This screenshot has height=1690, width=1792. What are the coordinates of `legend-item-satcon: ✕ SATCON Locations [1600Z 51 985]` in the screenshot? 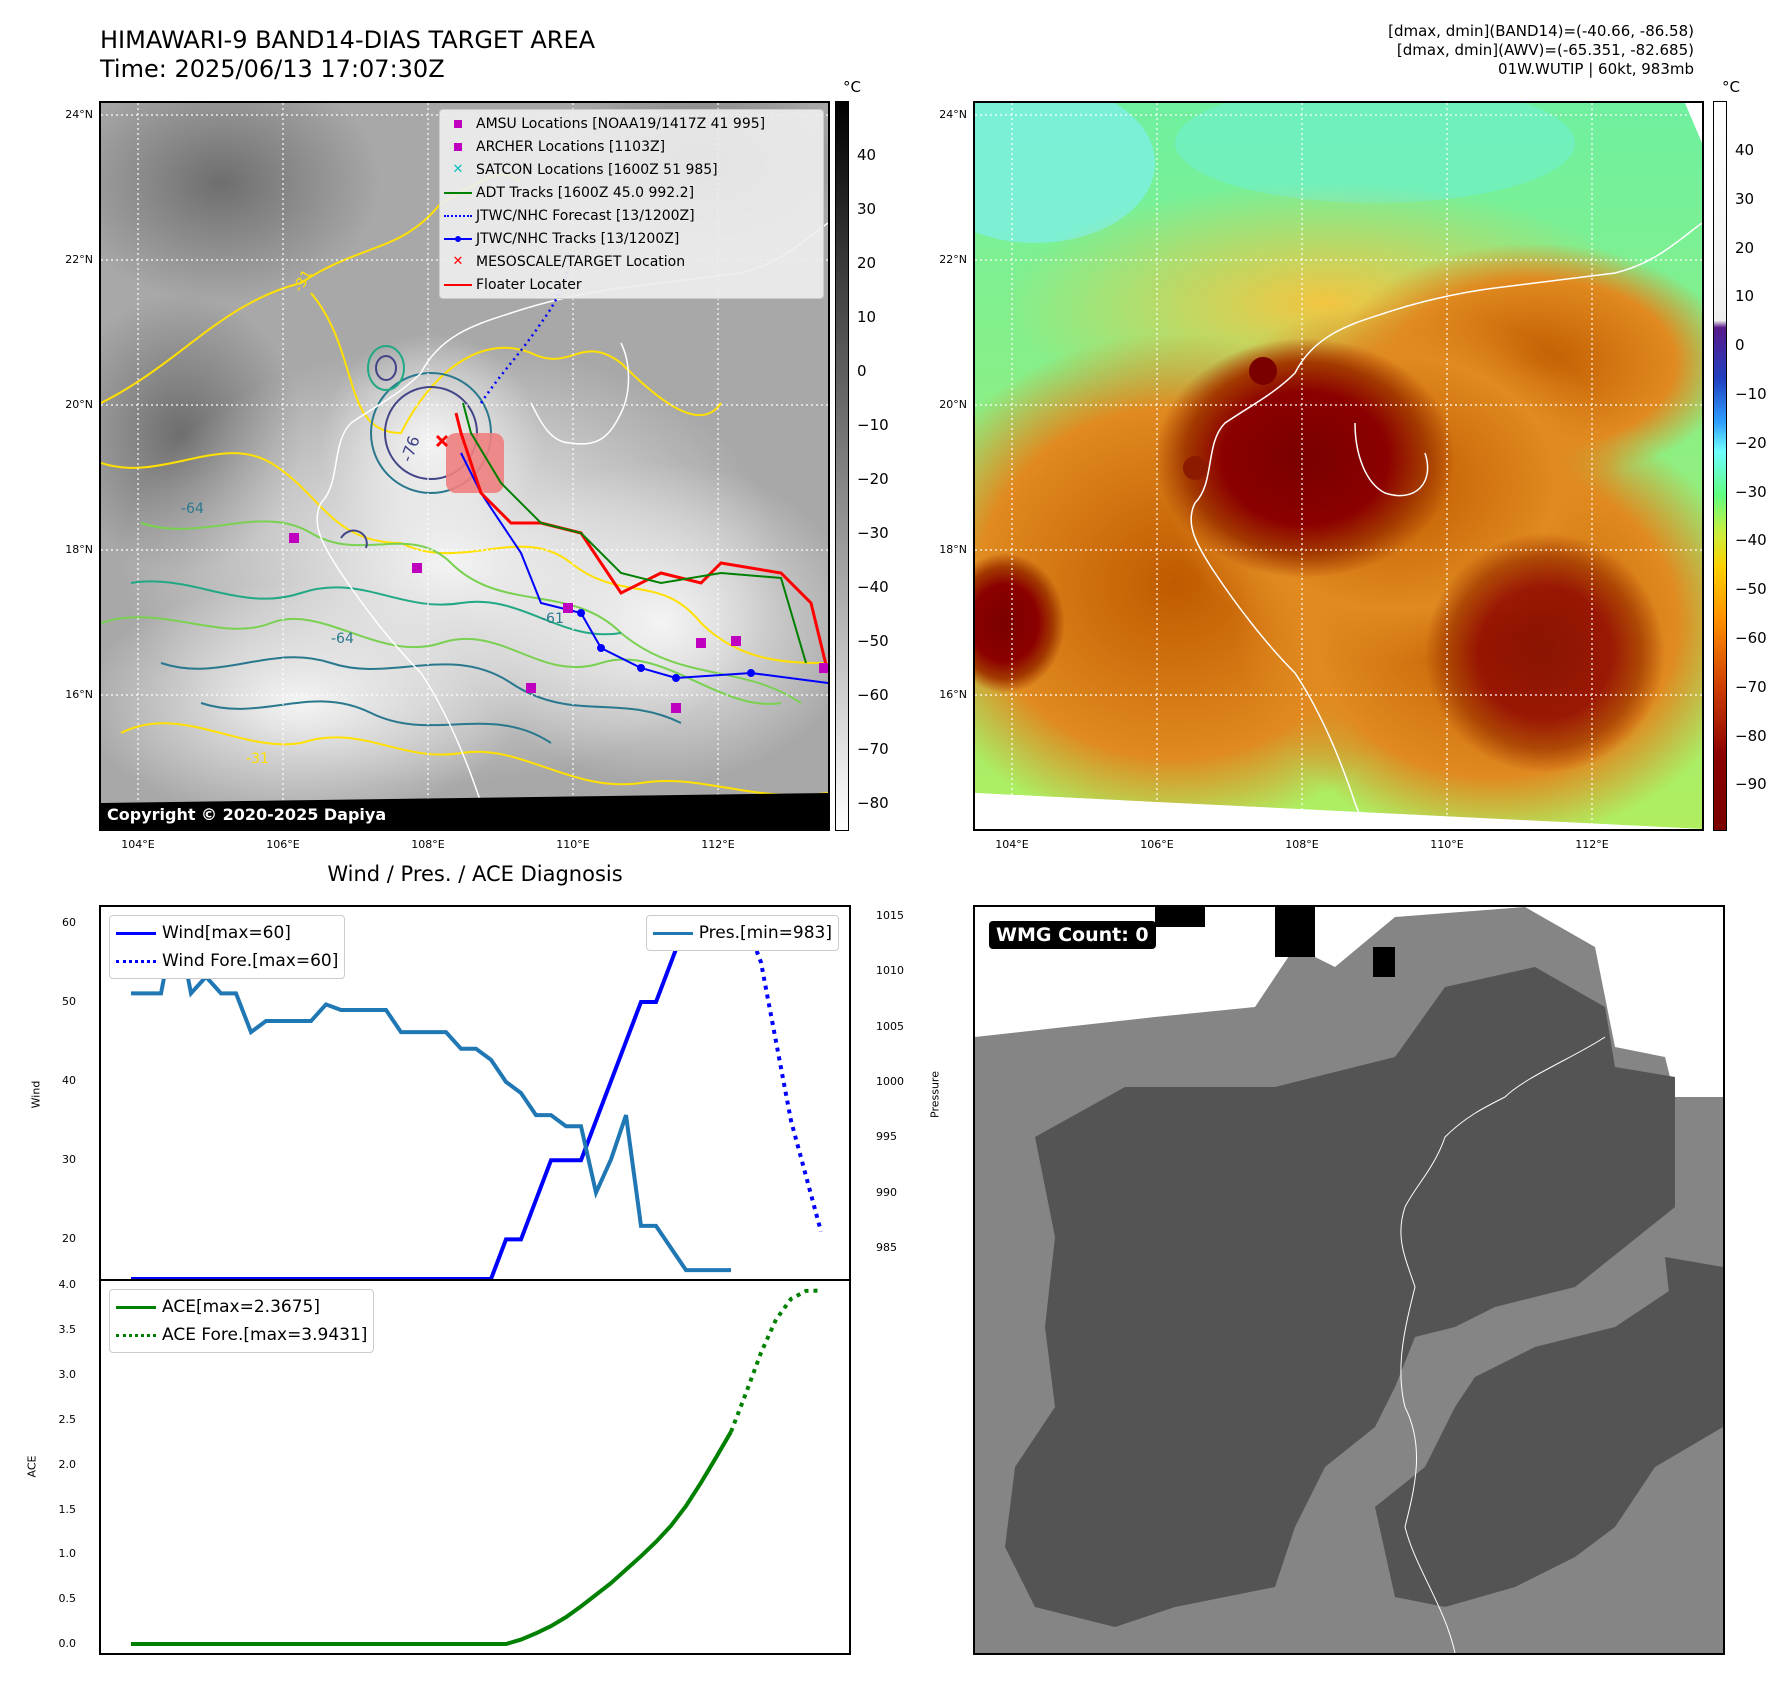 It's located at (631, 169).